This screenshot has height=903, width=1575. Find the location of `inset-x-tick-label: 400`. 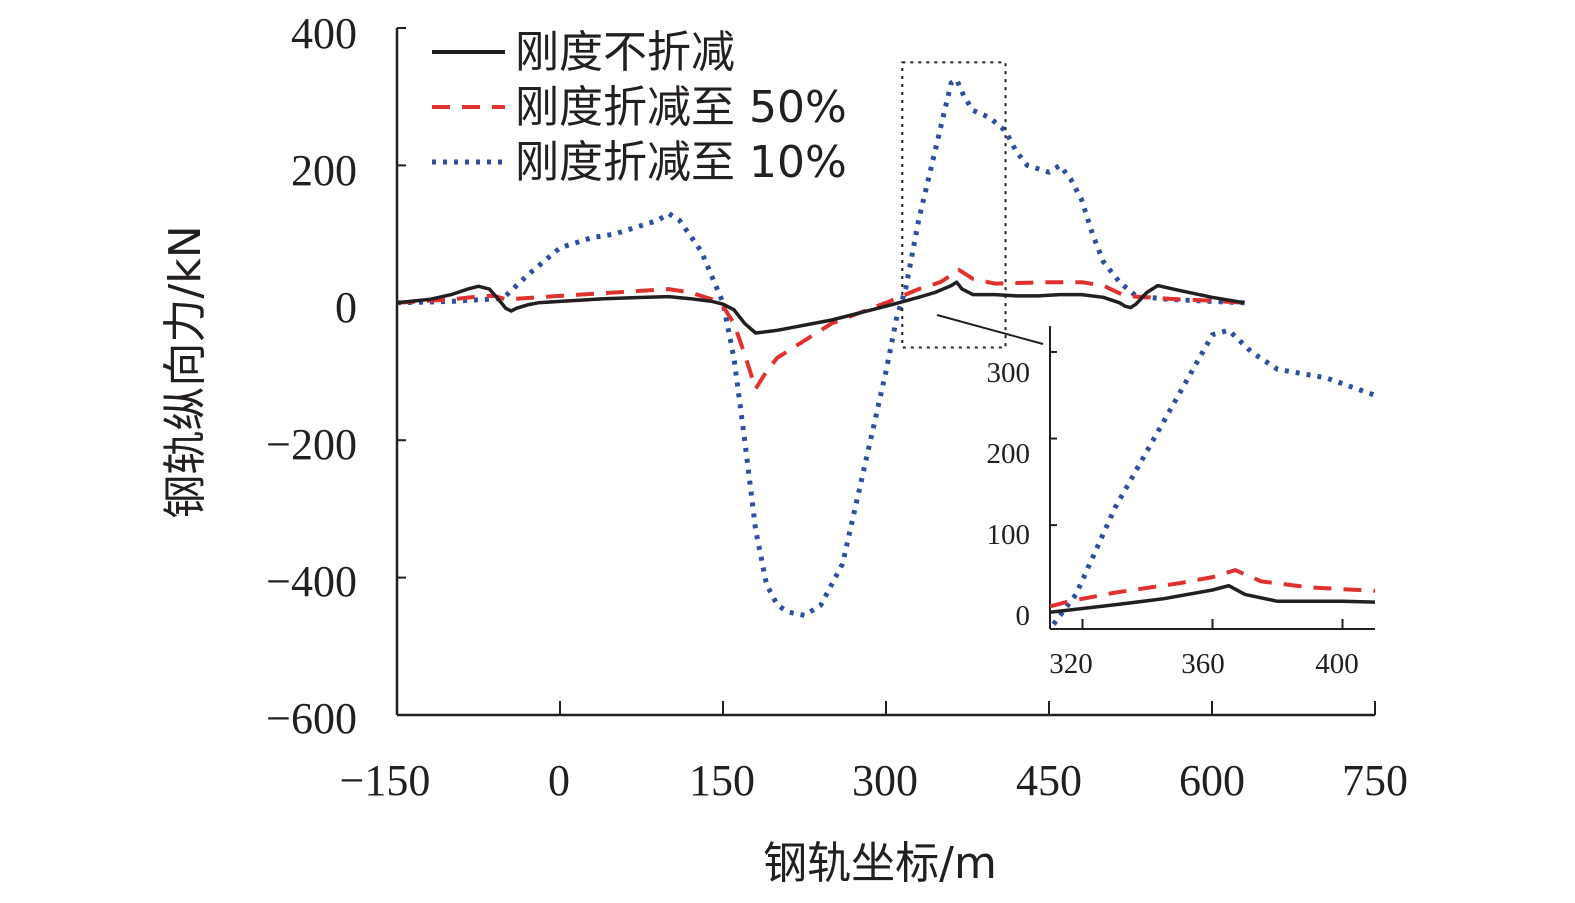

inset-x-tick-label: 400 is located at coordinates (1337, 664).